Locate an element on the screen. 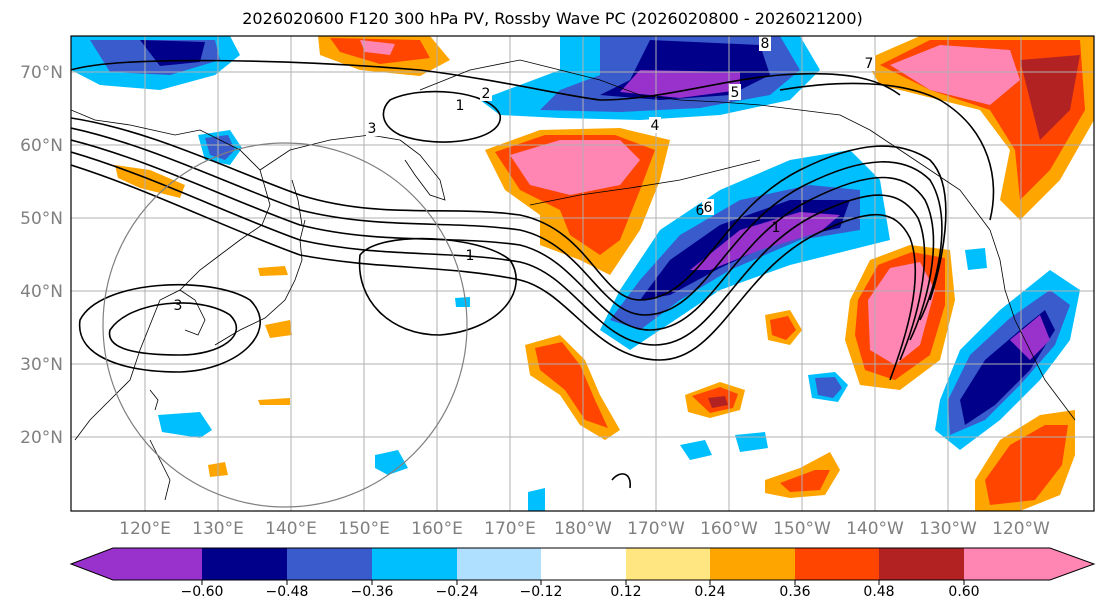 The width and height of the screenshot is (1105, 604). contour-high-160e is located at coordinates (437, 286).